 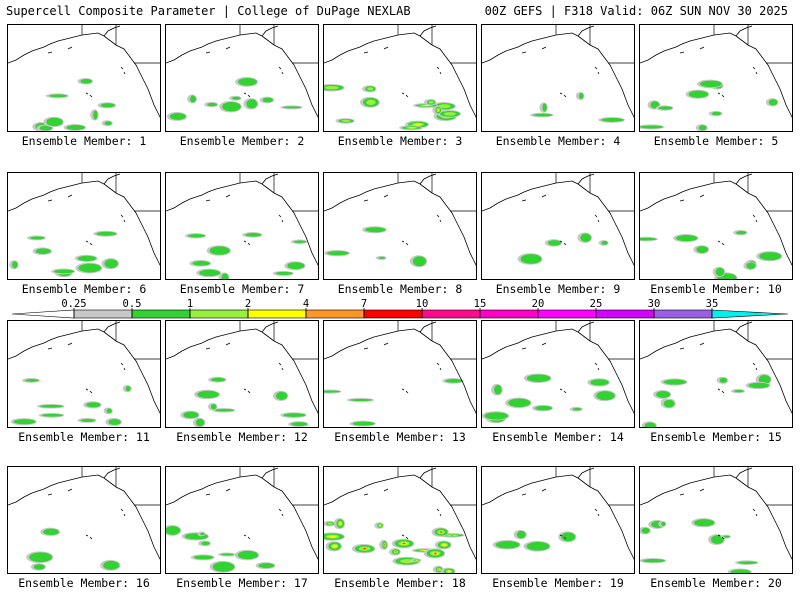 What do you see at coordinates (306, 304) in the screenshot?
I see `colorbar-tick-label: 4` at bounding box center [306, 304].